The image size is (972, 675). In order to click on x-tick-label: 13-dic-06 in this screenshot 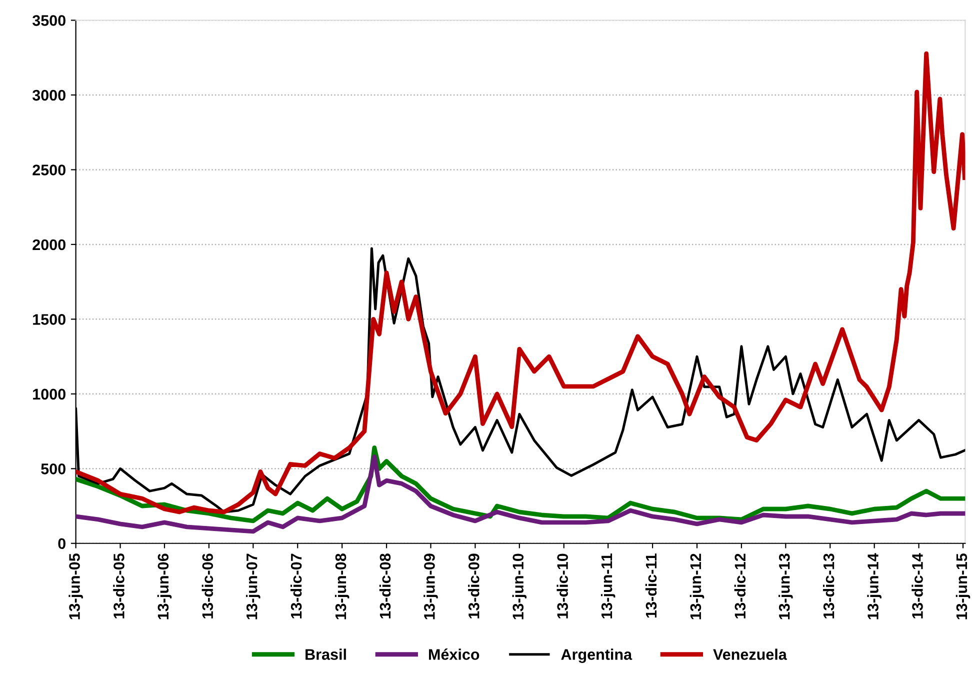, I will do `click(208, 586)`.